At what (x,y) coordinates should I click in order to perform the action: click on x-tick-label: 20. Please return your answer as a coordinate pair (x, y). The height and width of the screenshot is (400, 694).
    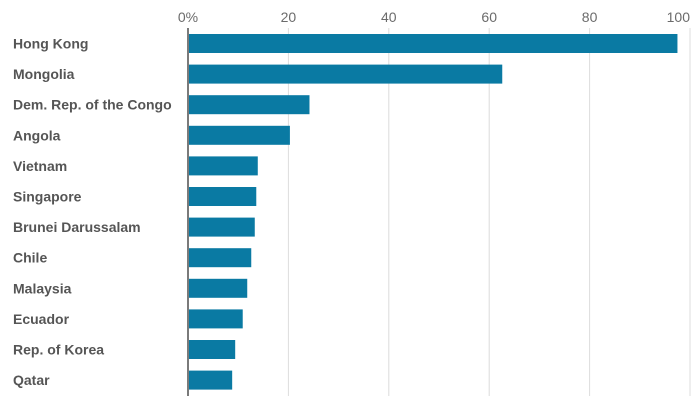
    Looking at the image, I should click on (289, 17).